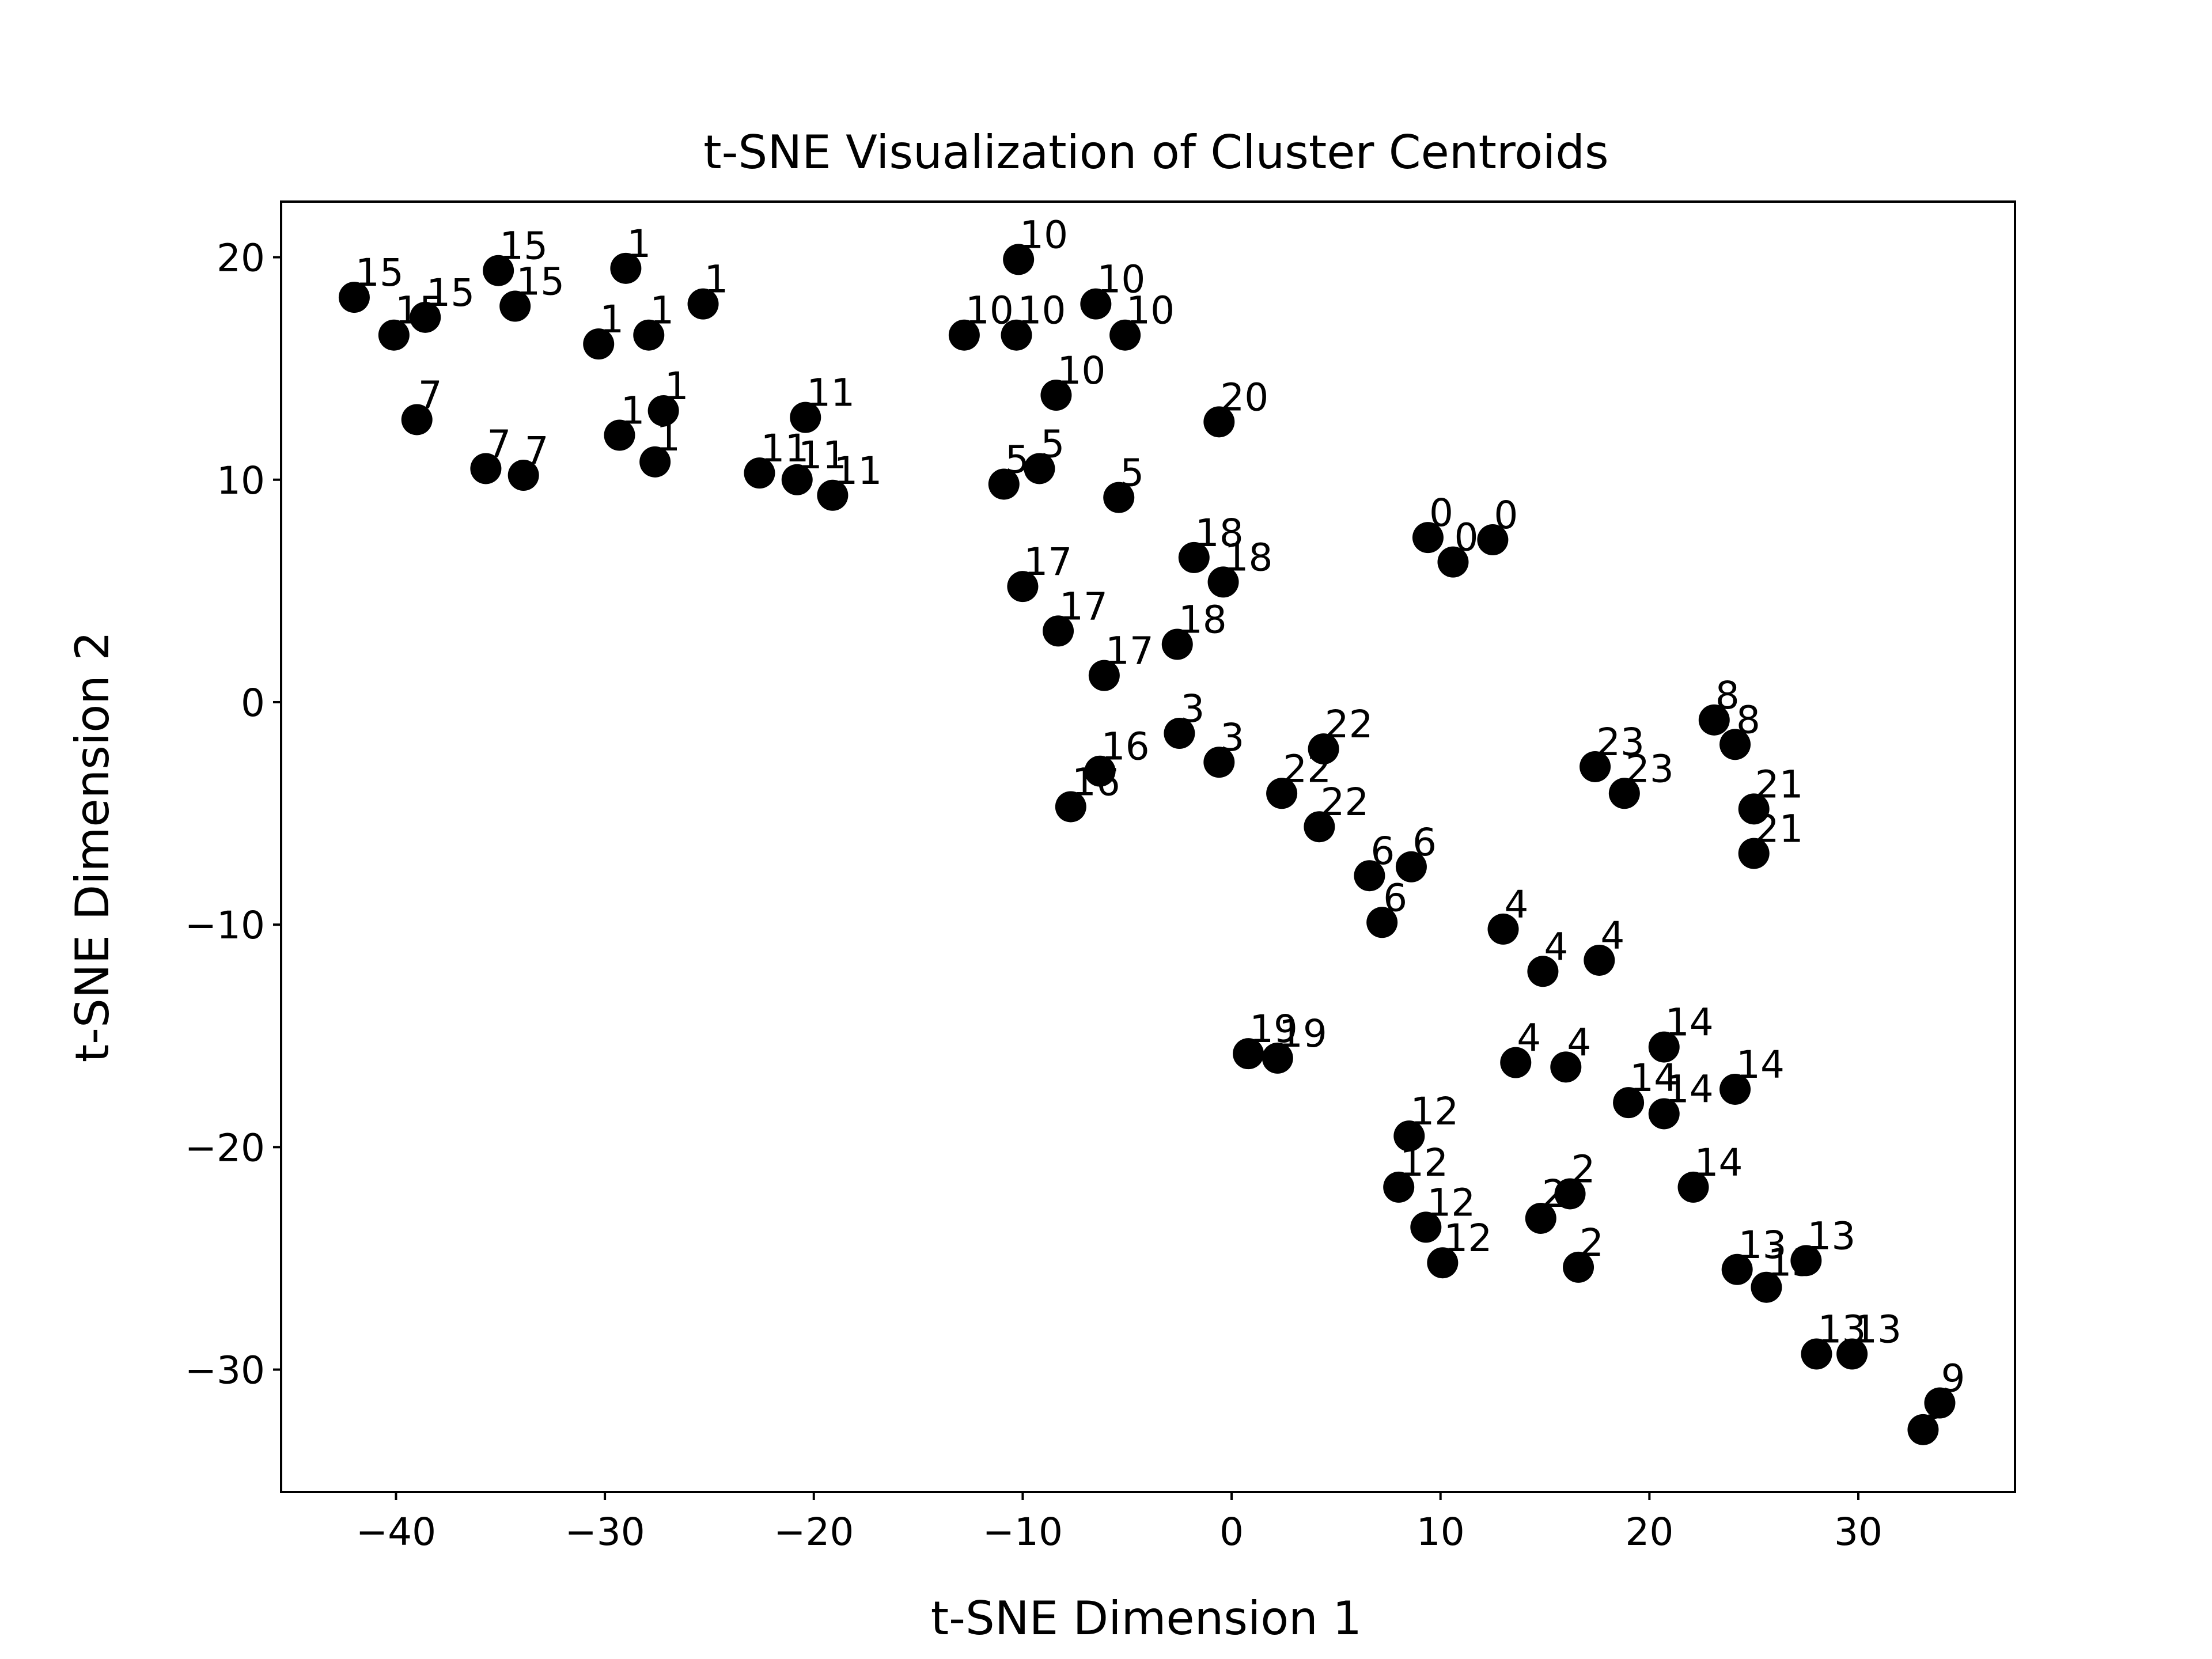  I want to click on y-axis-label: t-SNE Dimension 2, so click(92, 846).